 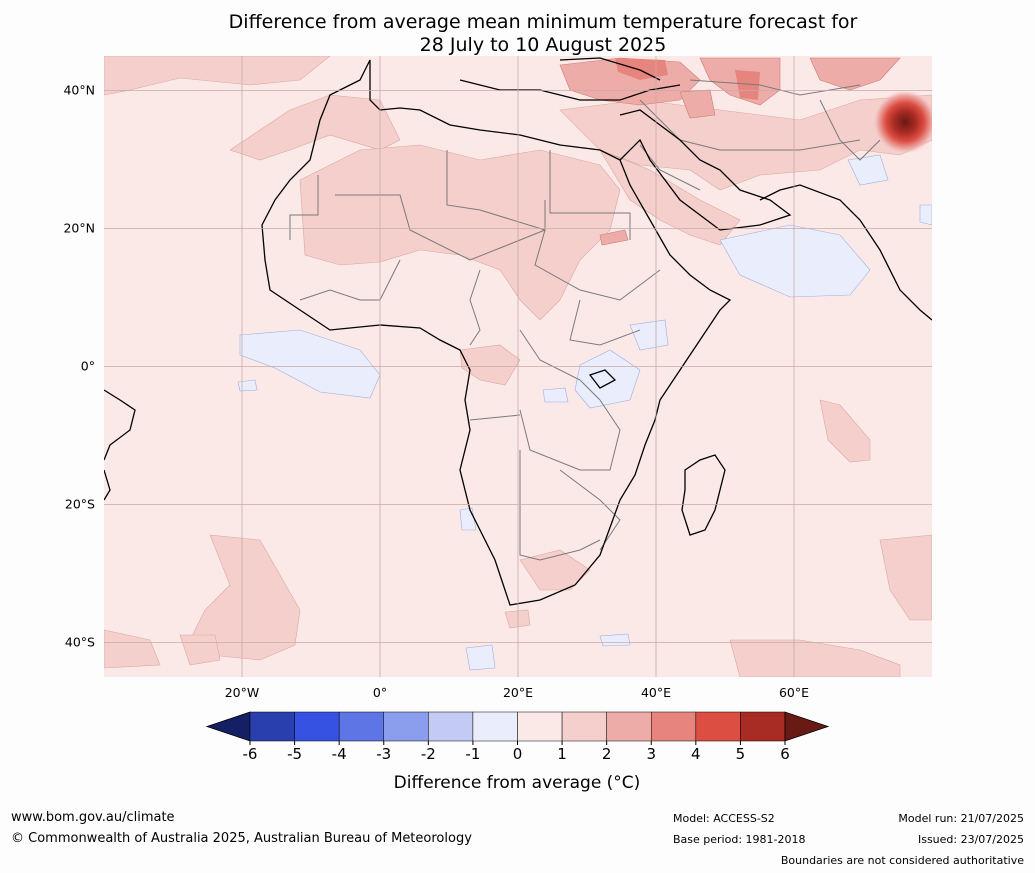 I want to click on latitude-labels: 40°N 20°N 0° 20°S 40°S, so click(x=79, y=366).